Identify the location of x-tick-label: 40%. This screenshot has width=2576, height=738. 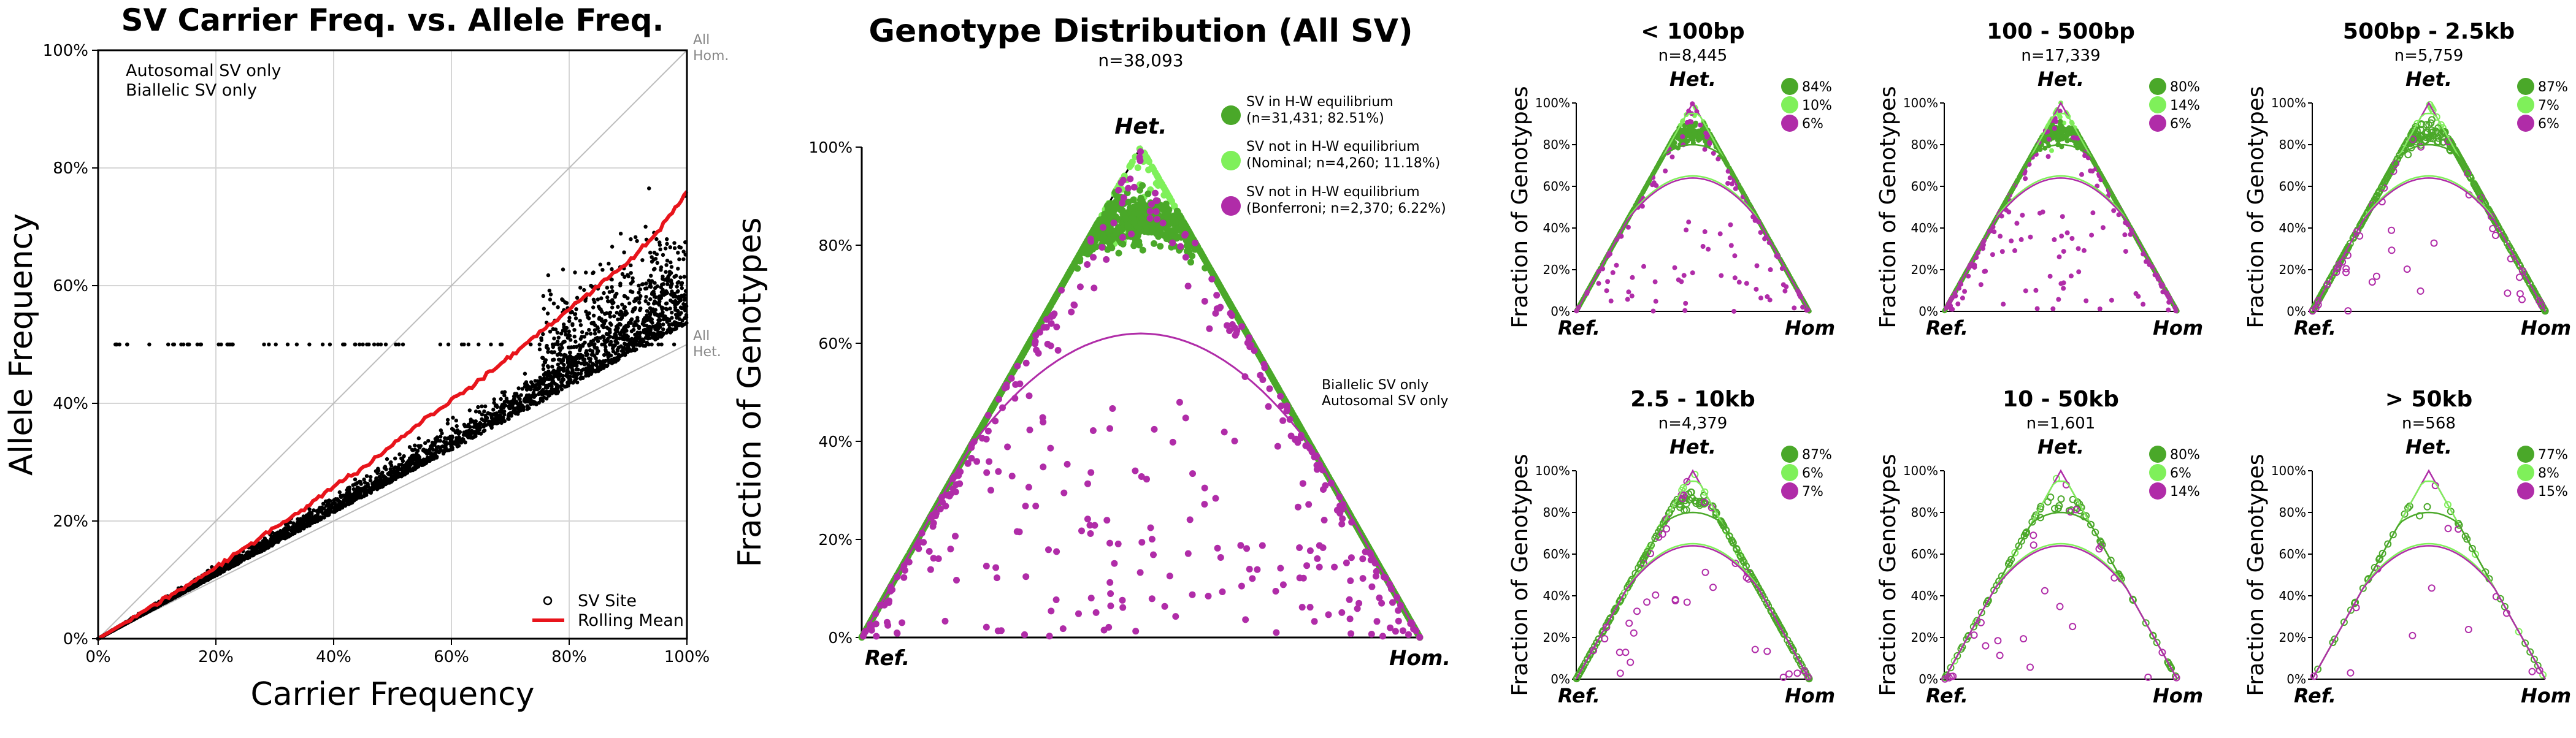
(333, 657).